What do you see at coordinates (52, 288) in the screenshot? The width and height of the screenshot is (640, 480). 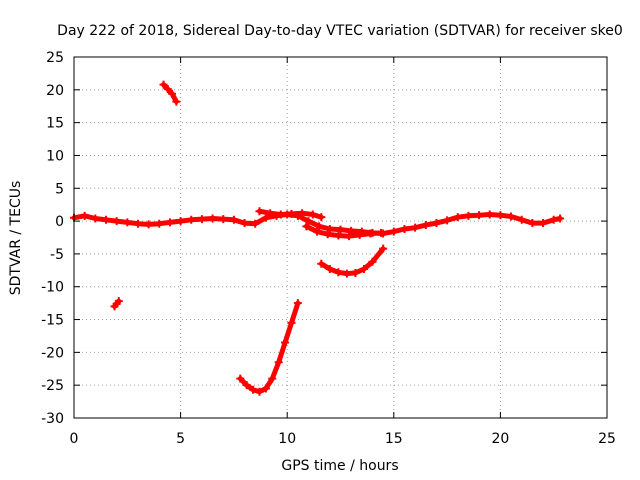 I see `y-tick-label: -10` at bounding box center [52, 288].